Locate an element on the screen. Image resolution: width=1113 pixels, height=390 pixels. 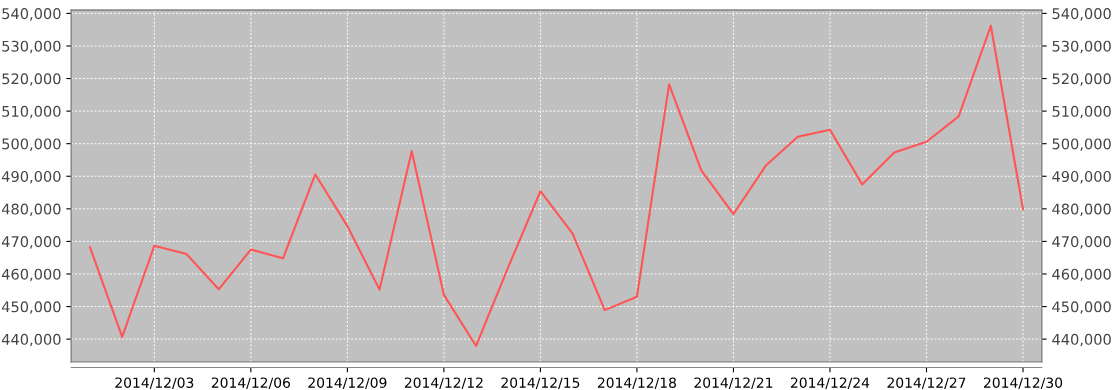
y2-tick-label: 460,000 is located at coordinates (1081, 275).